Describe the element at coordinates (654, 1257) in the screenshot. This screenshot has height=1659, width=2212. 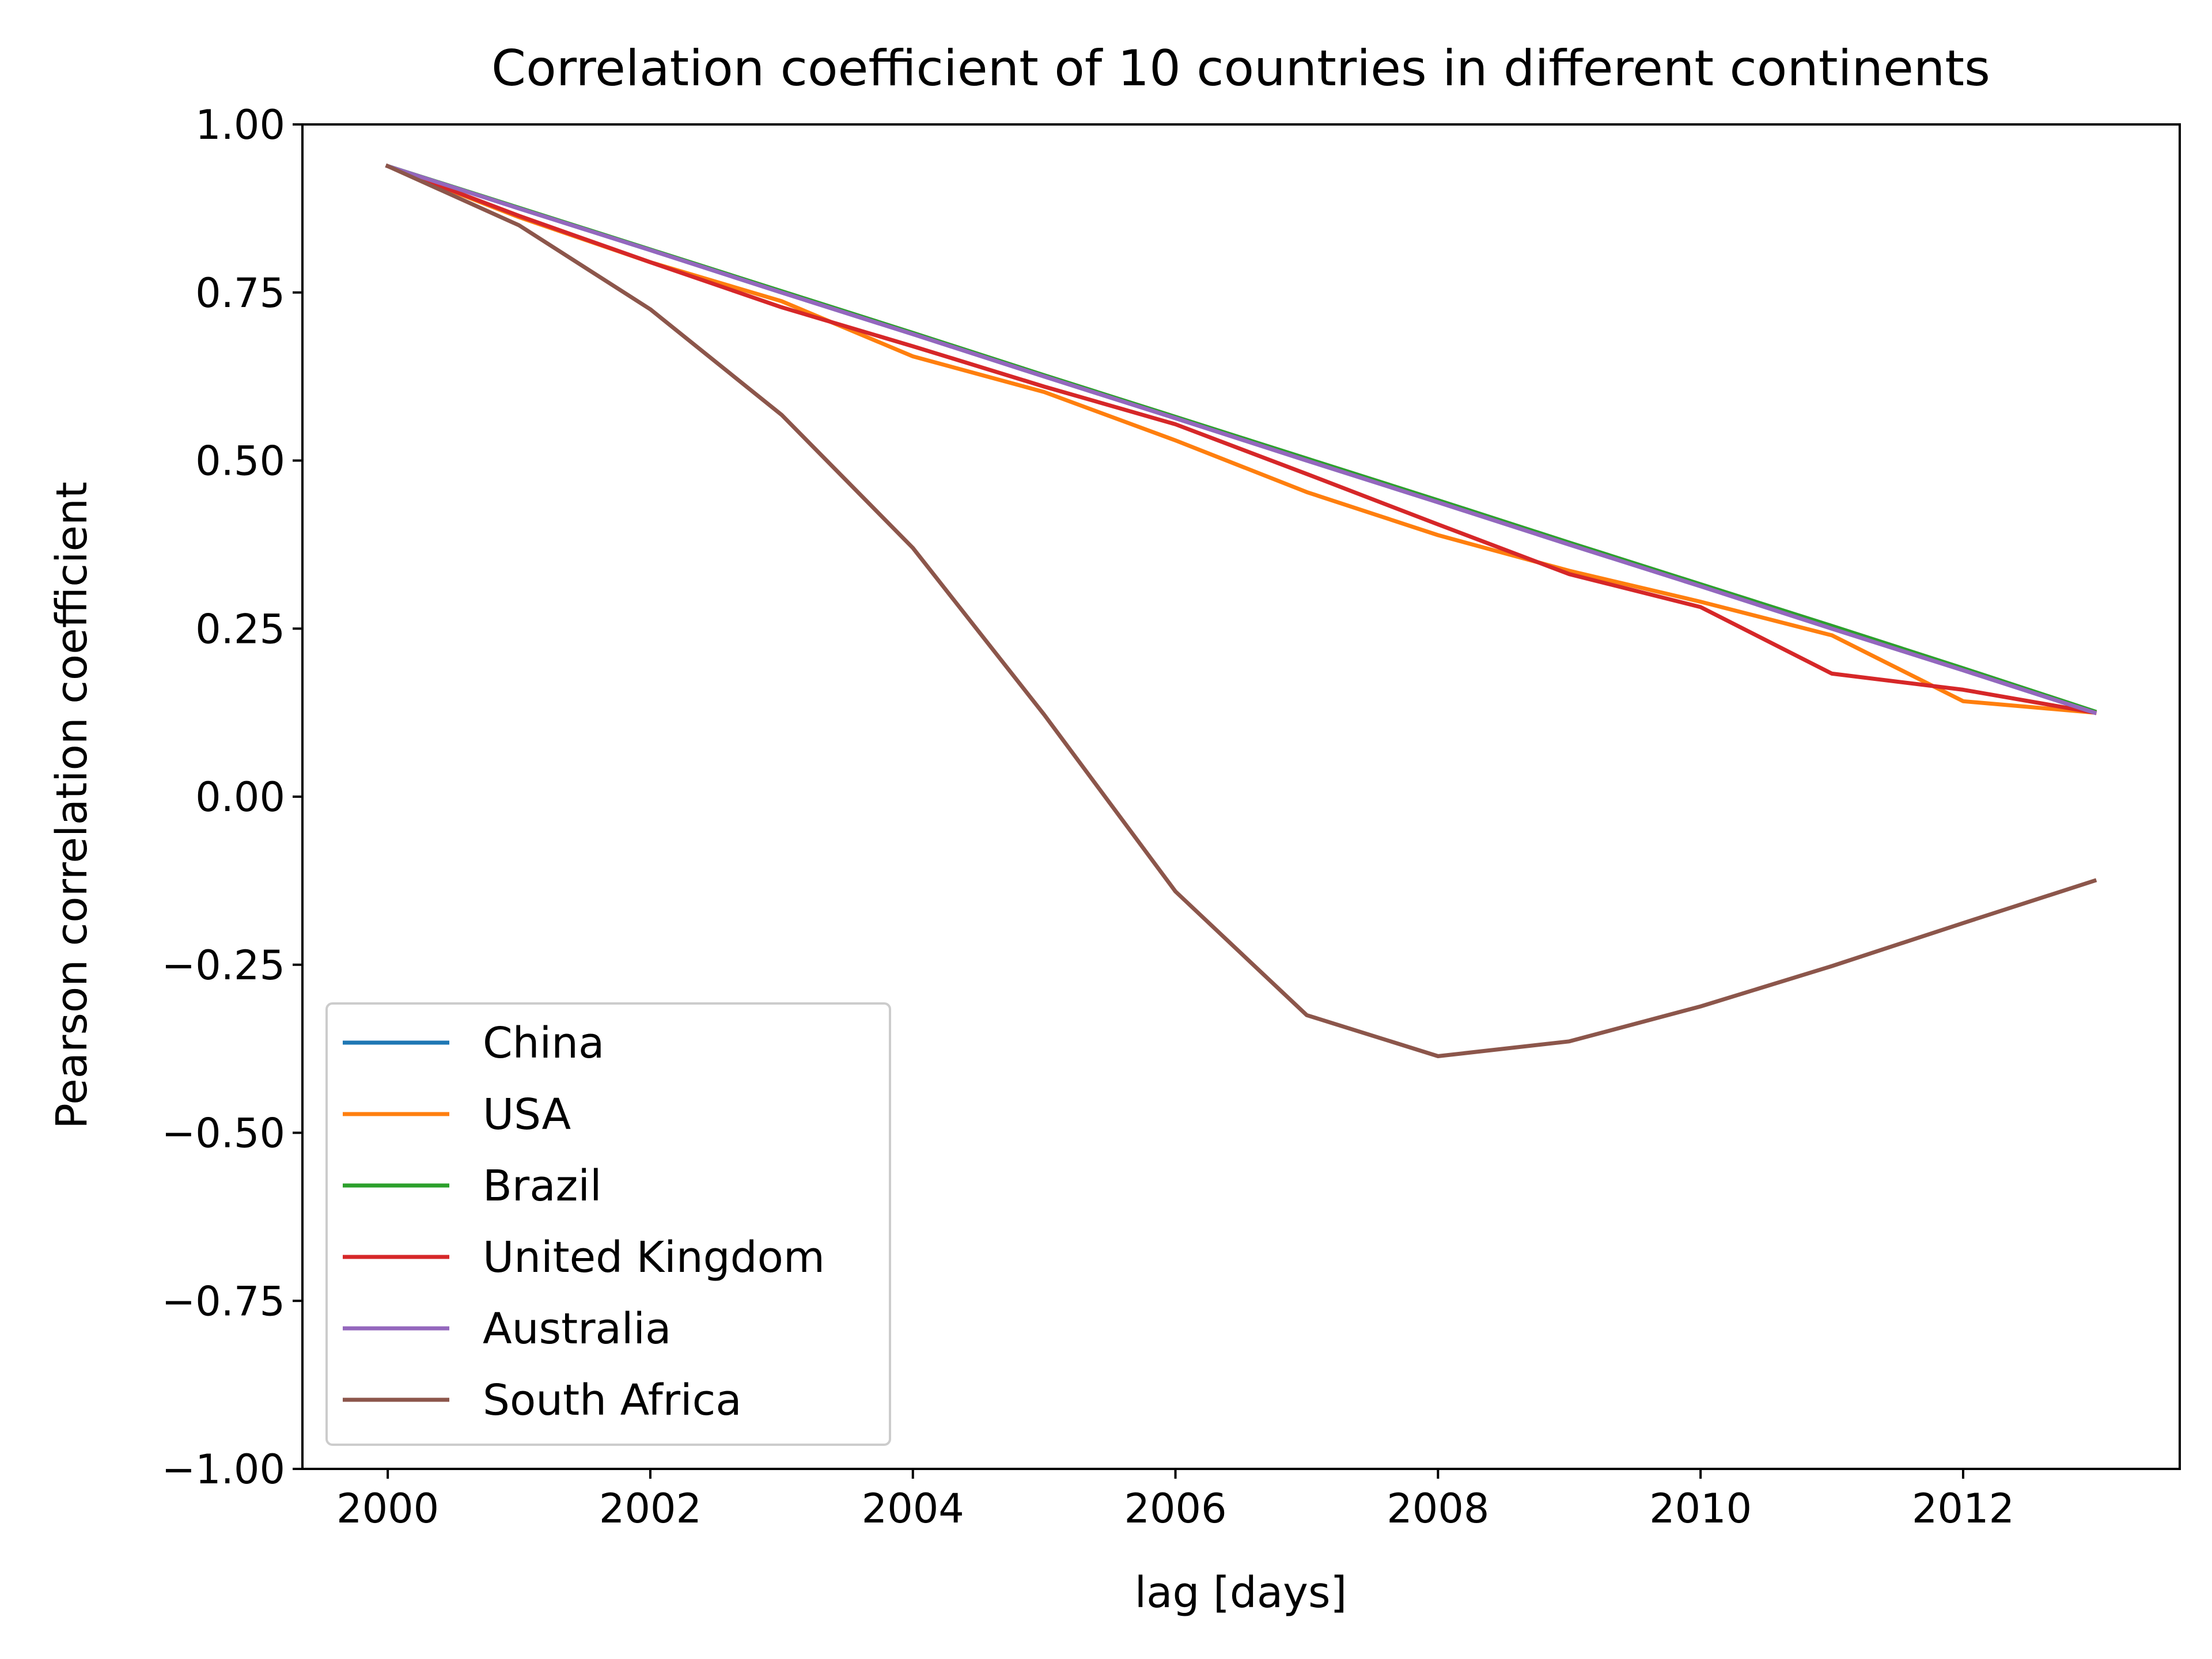
I see `legend-label: United Kingdom` at that location.